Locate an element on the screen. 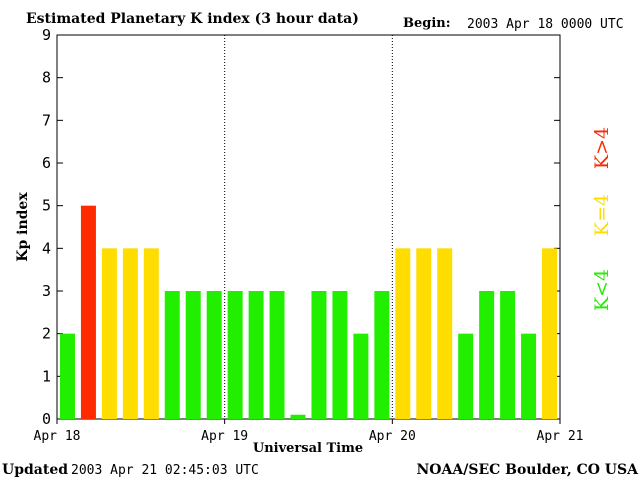 The image size is (640, 480). x-tick-label: Apr 19 is located at coordinates (224, 436).